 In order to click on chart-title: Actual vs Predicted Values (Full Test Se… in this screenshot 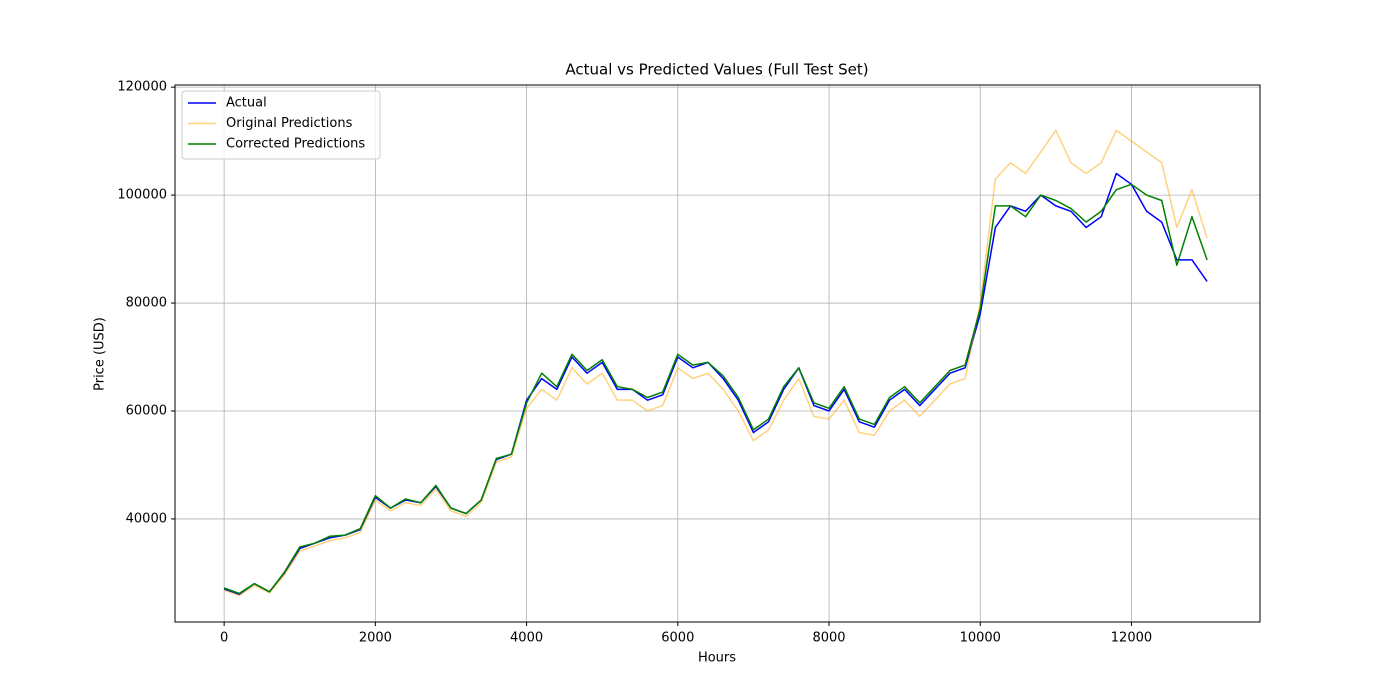, I will do `click(716, 70)`.